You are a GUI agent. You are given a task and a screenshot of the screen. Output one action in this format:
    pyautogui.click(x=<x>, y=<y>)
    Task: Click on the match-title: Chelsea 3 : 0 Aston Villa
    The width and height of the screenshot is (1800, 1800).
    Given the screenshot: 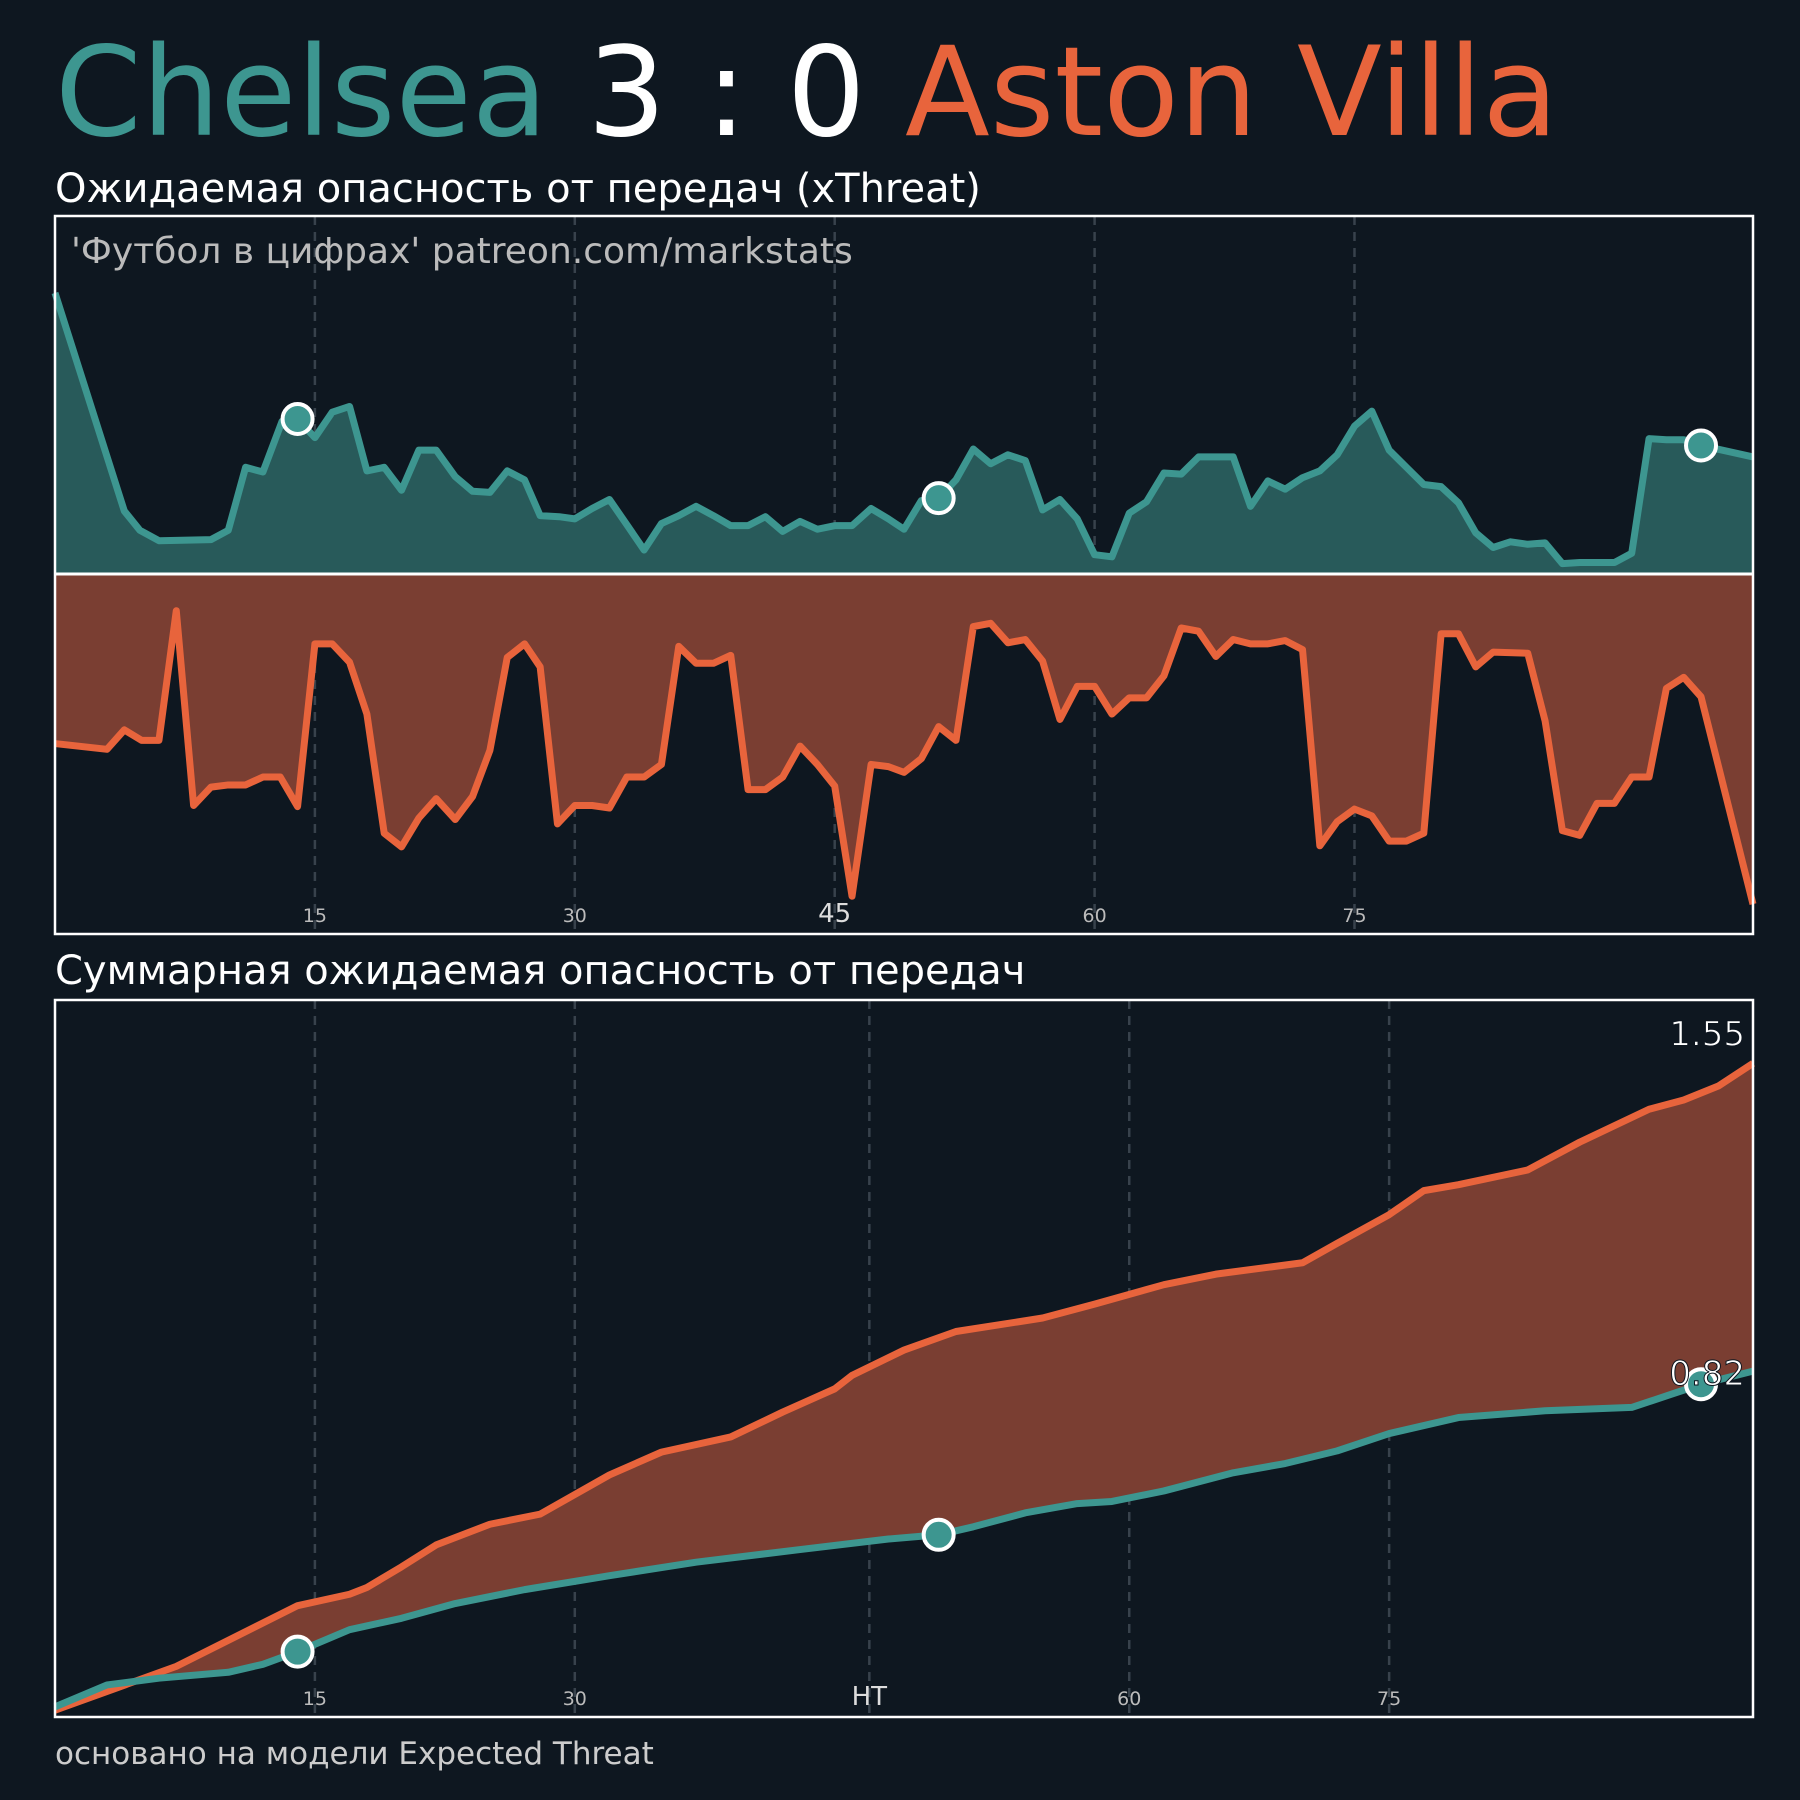 What is the action you would take?
    pyautogui.click(x=806, y=93)
    